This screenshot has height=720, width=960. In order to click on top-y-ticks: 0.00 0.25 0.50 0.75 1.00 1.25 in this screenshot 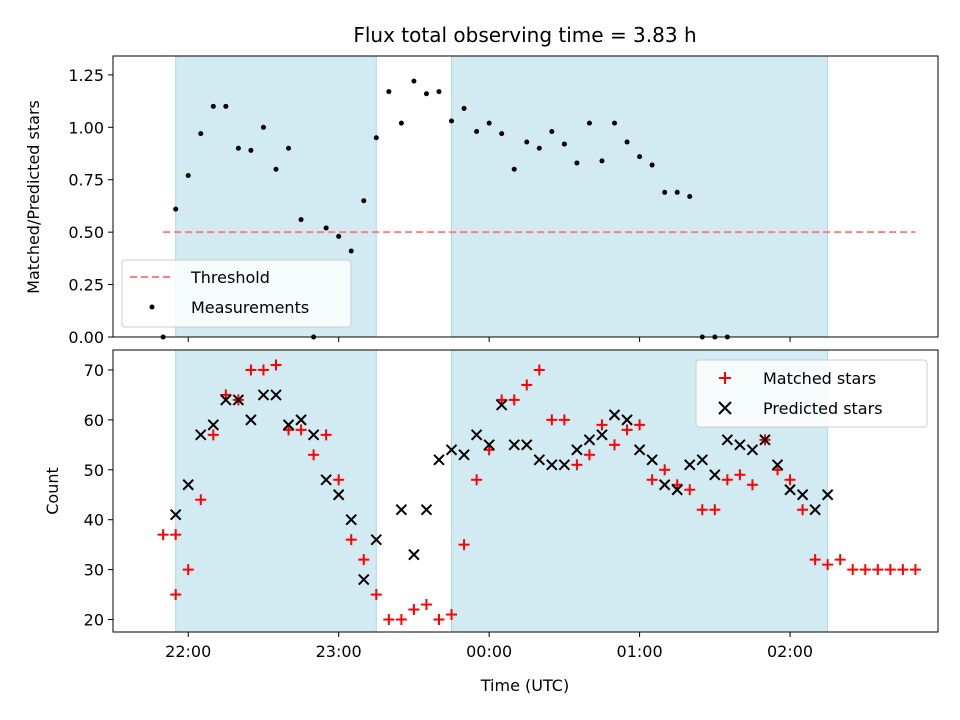, I will do `click(90, 206)`.